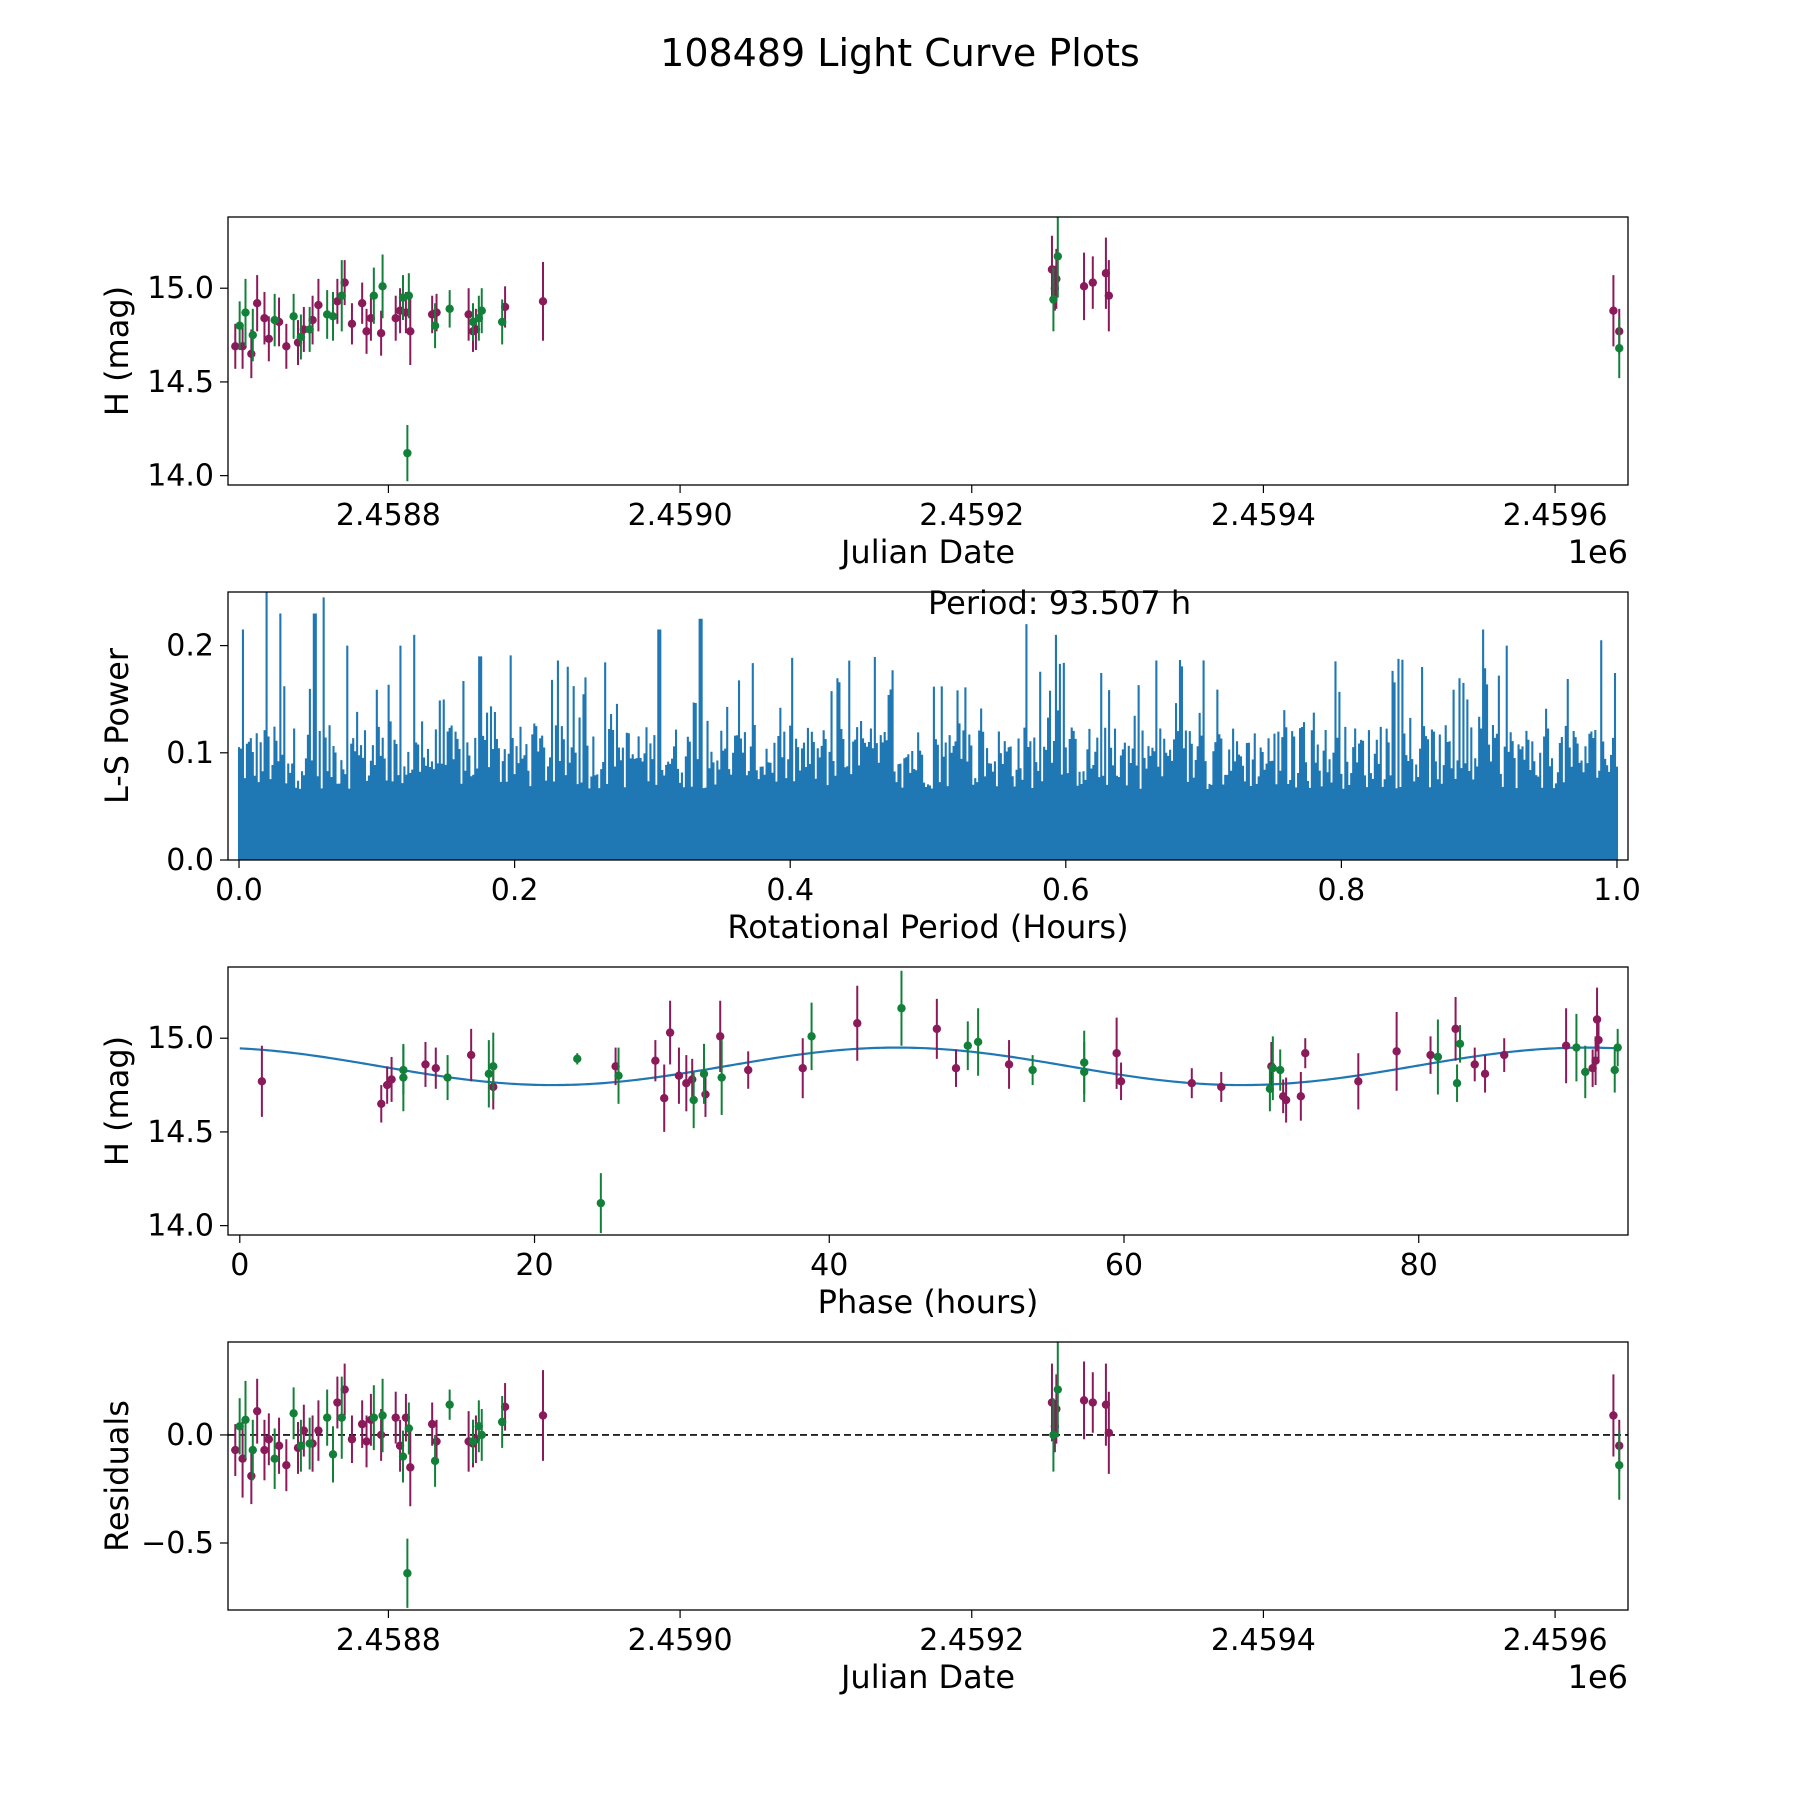  I want to click on x-tick-label: 0.6, so click(1066, 890).